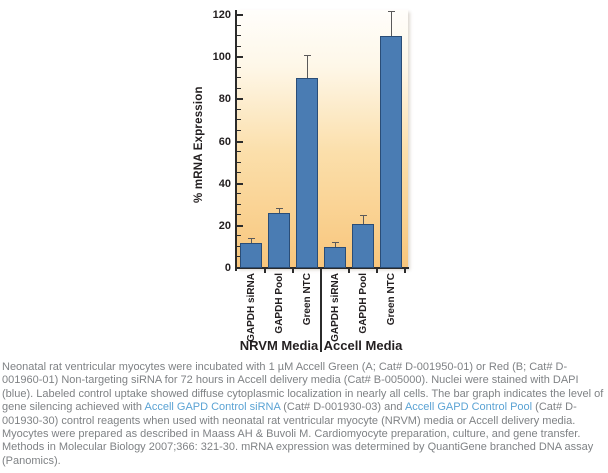 This screenshot has height=473, width=608. Describe the element at coordinates (224, 99) in the screenshot. I see `y-tick-label: 80` at that location.